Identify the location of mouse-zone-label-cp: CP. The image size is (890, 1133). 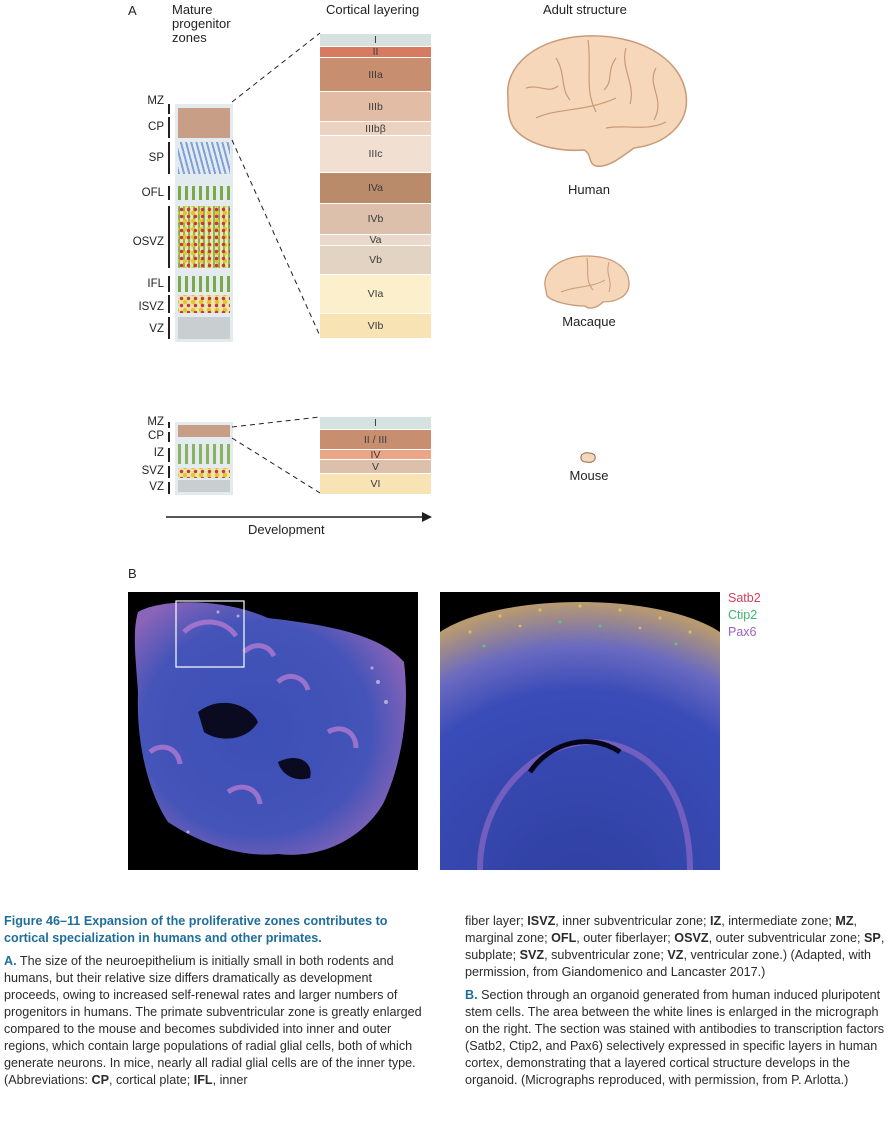
(156, 436).